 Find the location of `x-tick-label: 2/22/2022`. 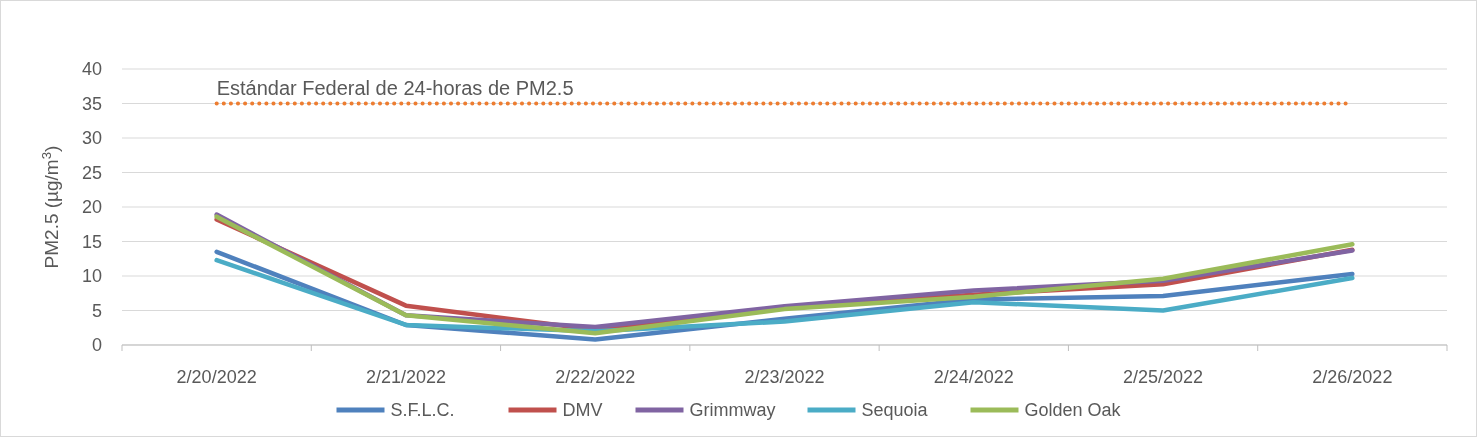

x-tick-label: 2/22/2022 is located at coordinates (595, 377).